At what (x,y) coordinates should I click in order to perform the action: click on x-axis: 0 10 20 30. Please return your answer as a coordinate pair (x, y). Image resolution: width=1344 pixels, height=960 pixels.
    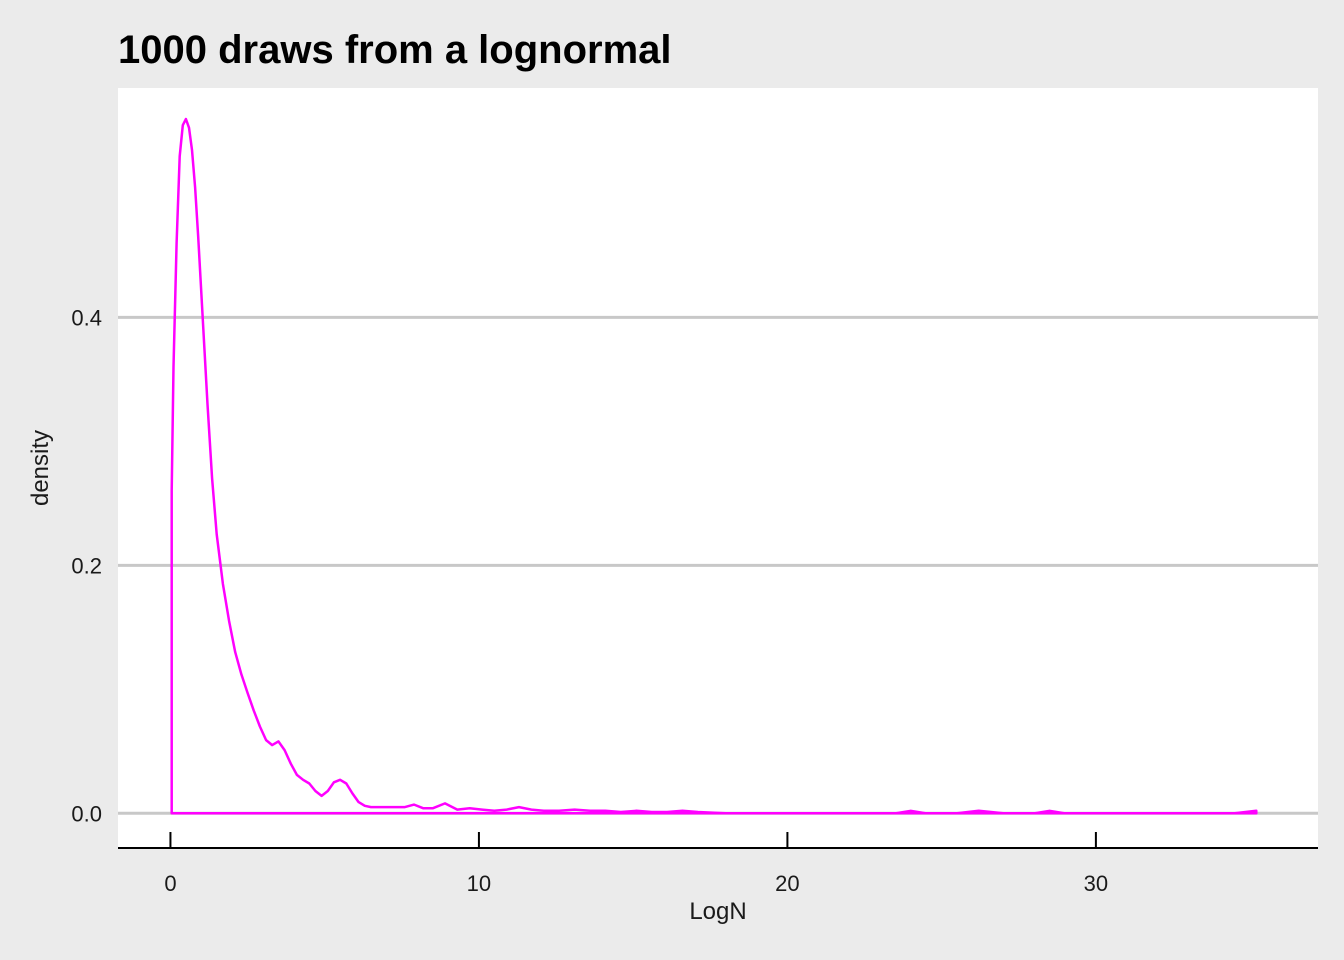
    Looking at the image, I should click on (636, 864).